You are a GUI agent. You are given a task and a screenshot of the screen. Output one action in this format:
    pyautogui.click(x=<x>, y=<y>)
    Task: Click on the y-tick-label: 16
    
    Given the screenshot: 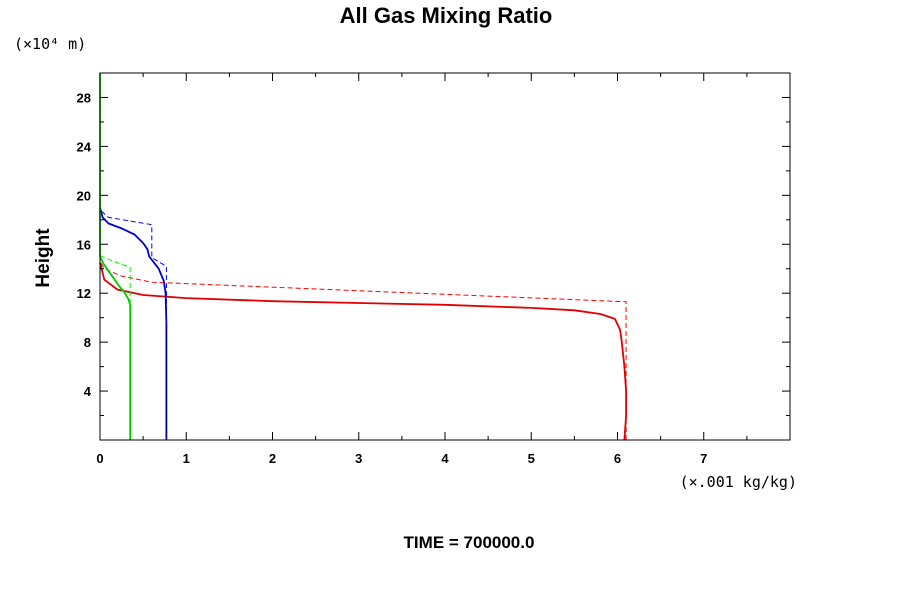 What is the action you would take?
    pyautogui.click(x=84, y=244)
    